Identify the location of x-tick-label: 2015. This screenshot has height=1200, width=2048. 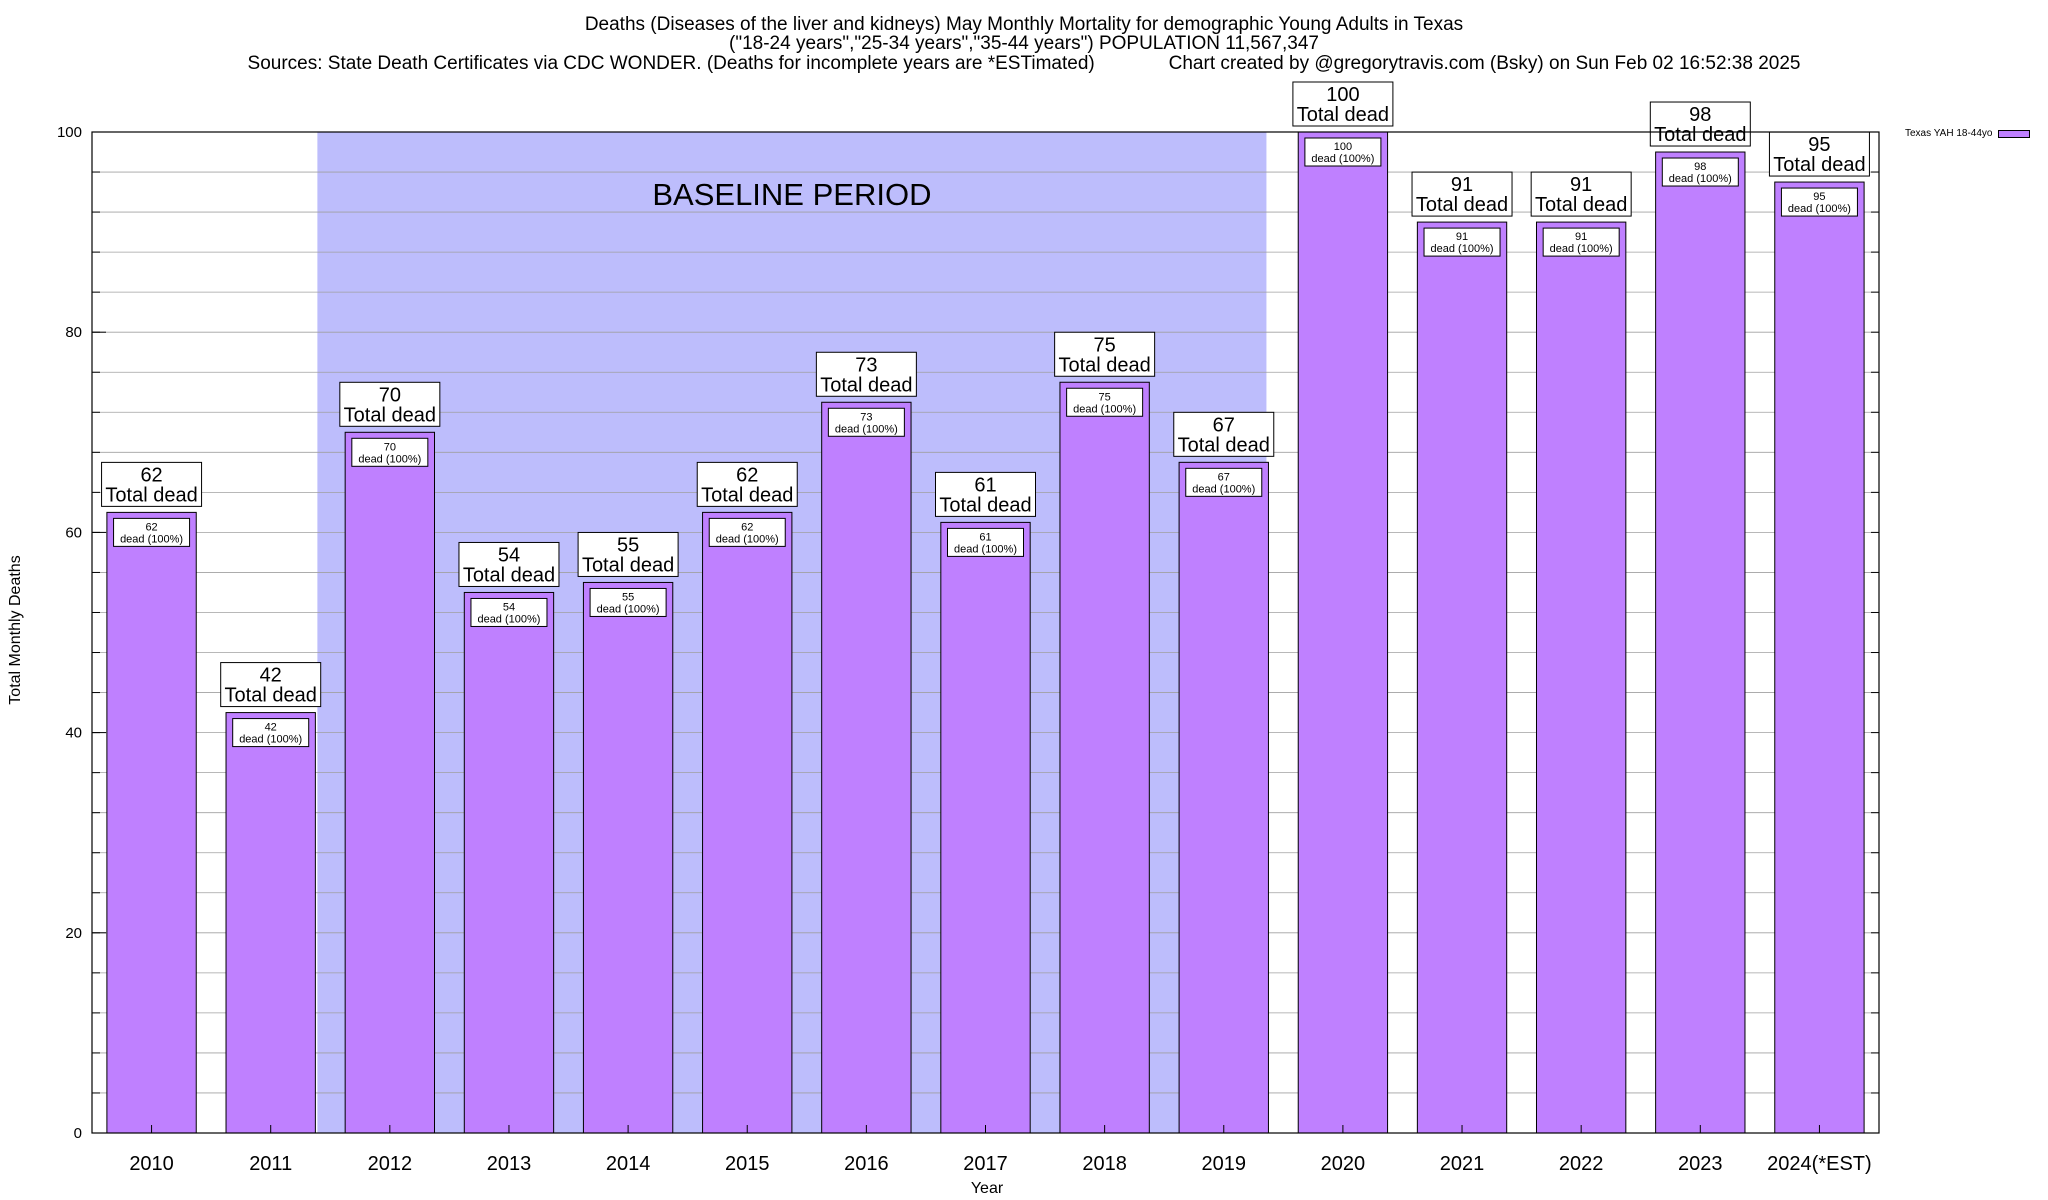
(747, 1164).